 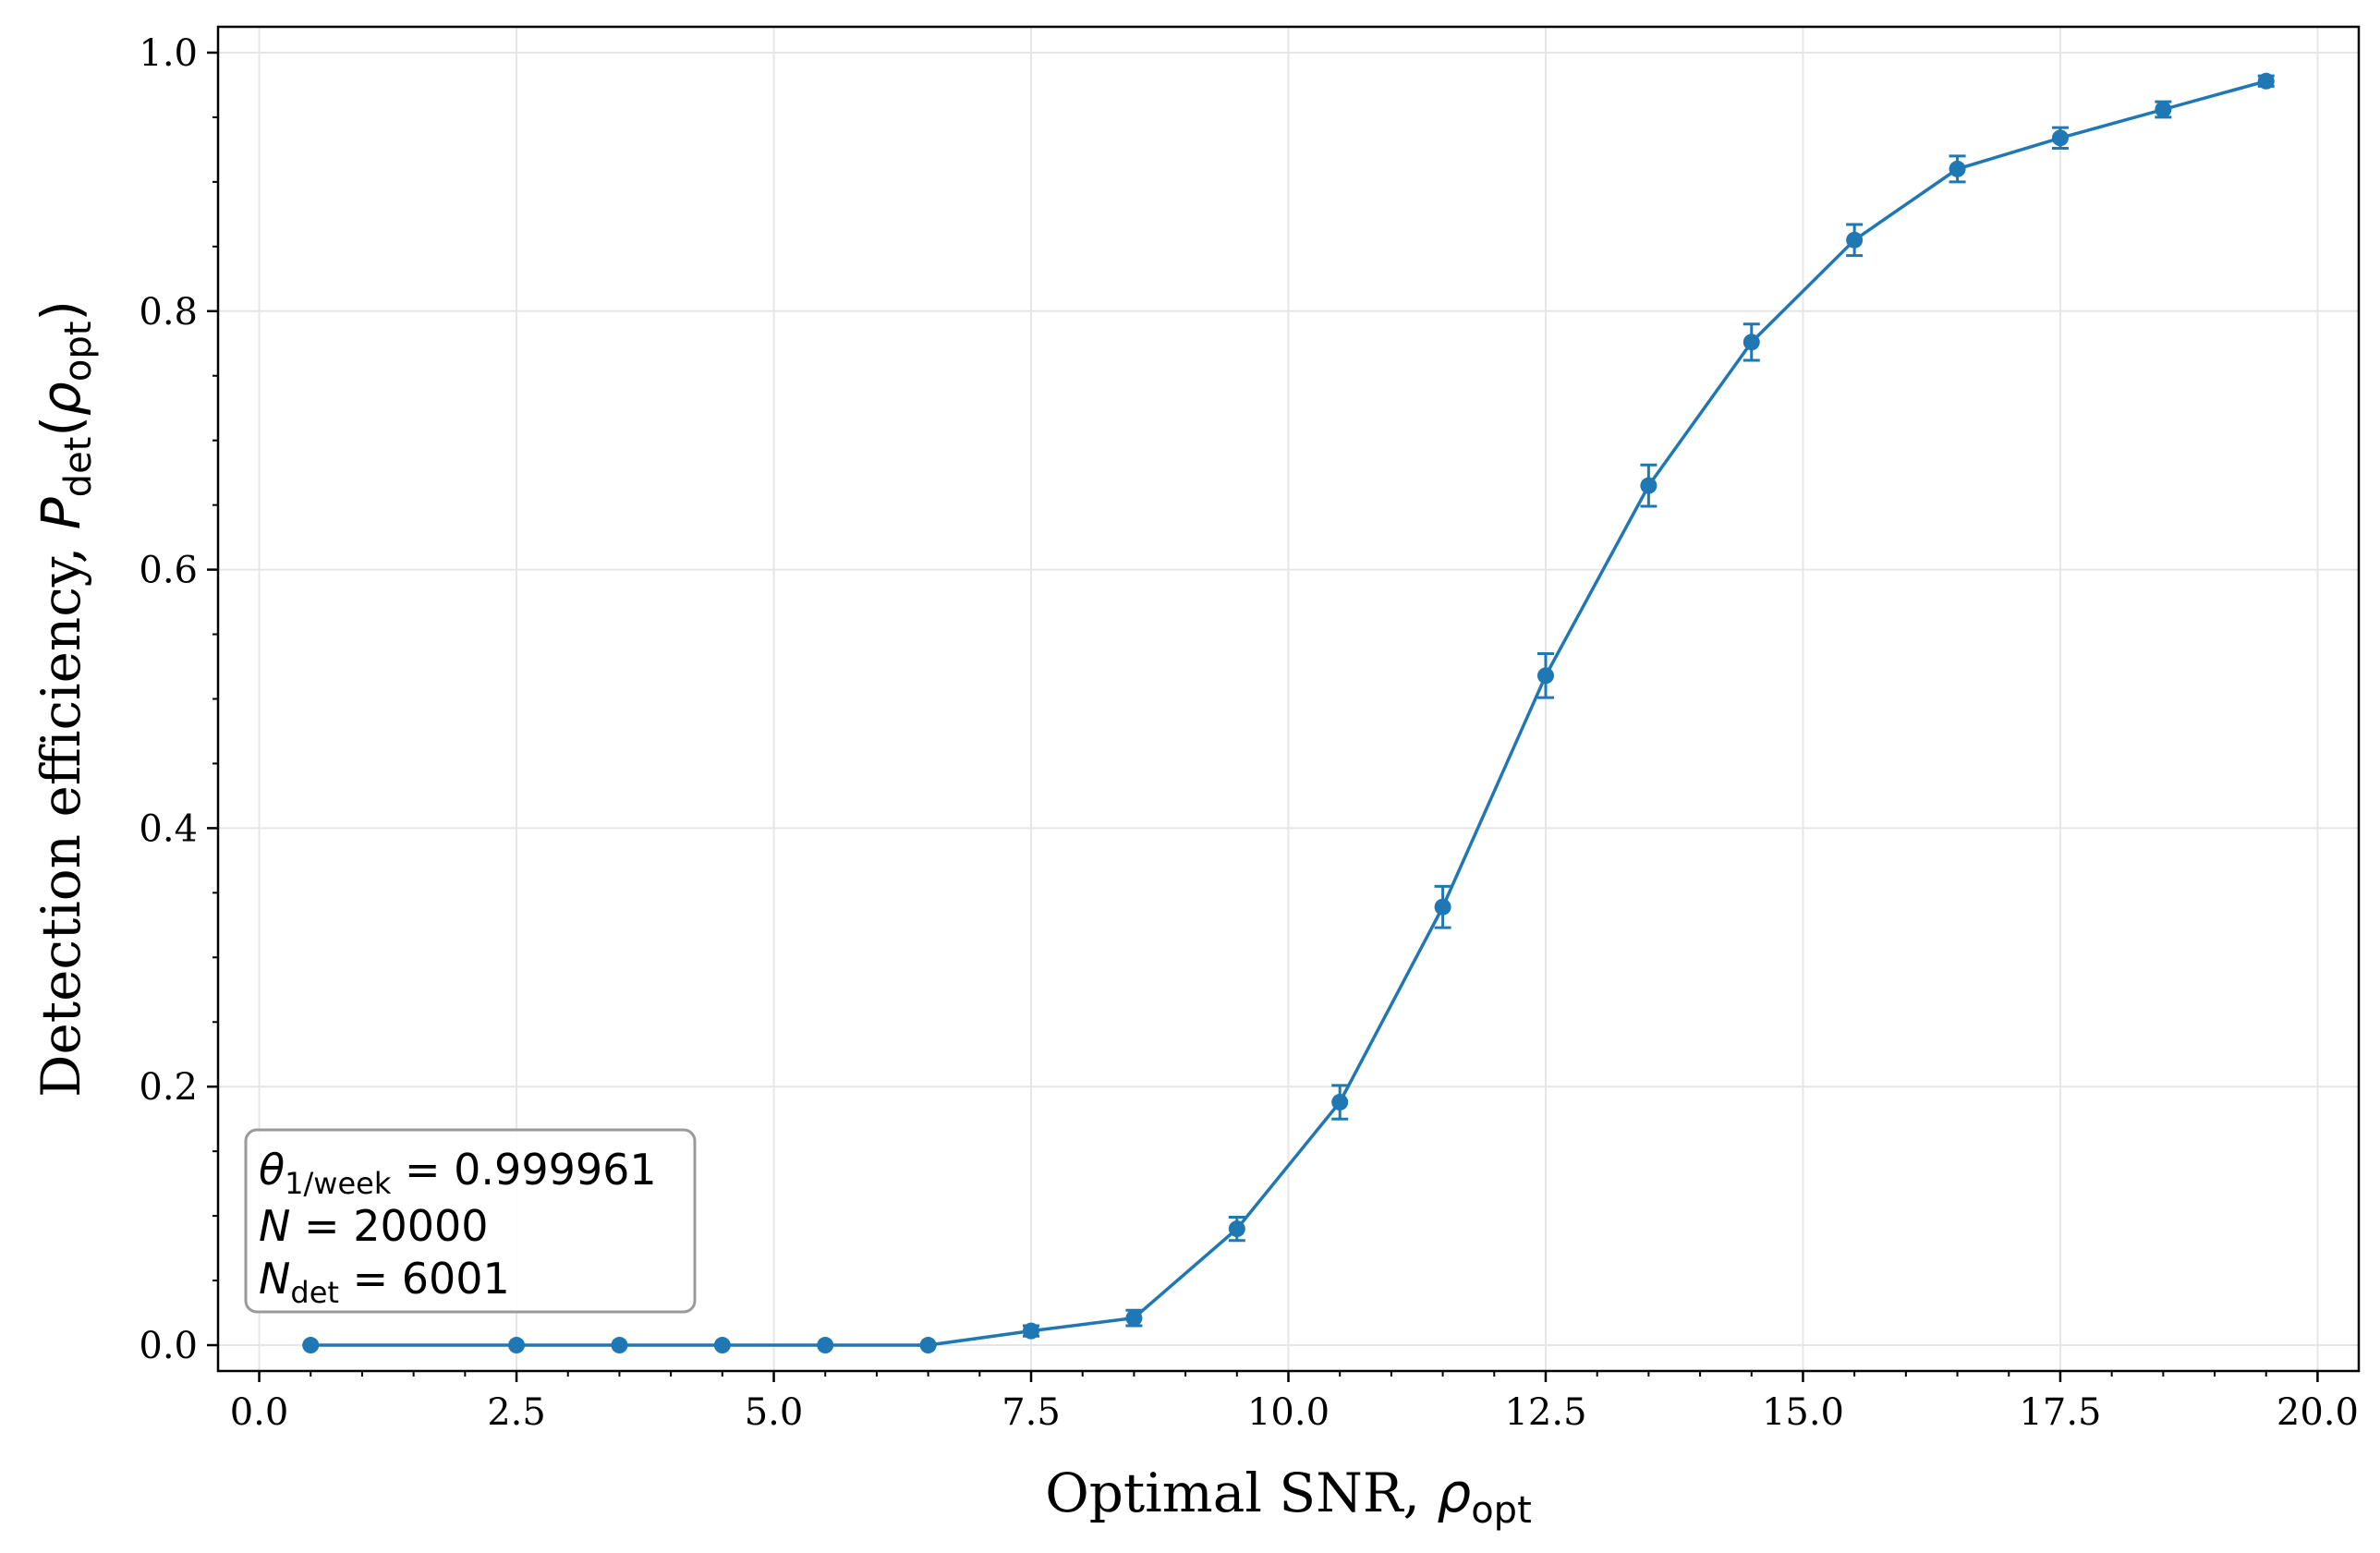 I want to click on y-tick-label: 0.8, so click(x=168, y=313).